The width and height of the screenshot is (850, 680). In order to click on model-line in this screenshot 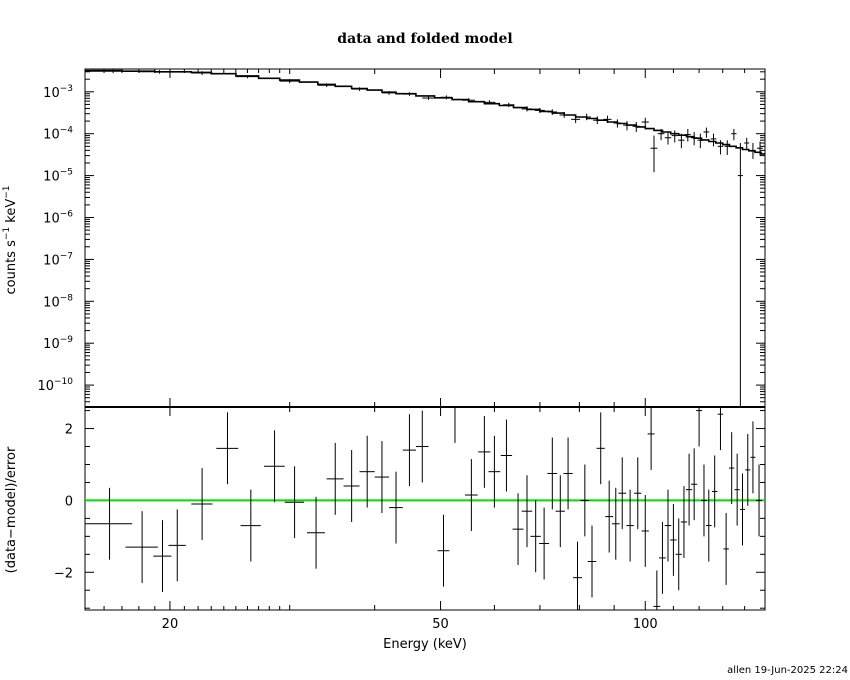, I will do `click(425, 112)`.